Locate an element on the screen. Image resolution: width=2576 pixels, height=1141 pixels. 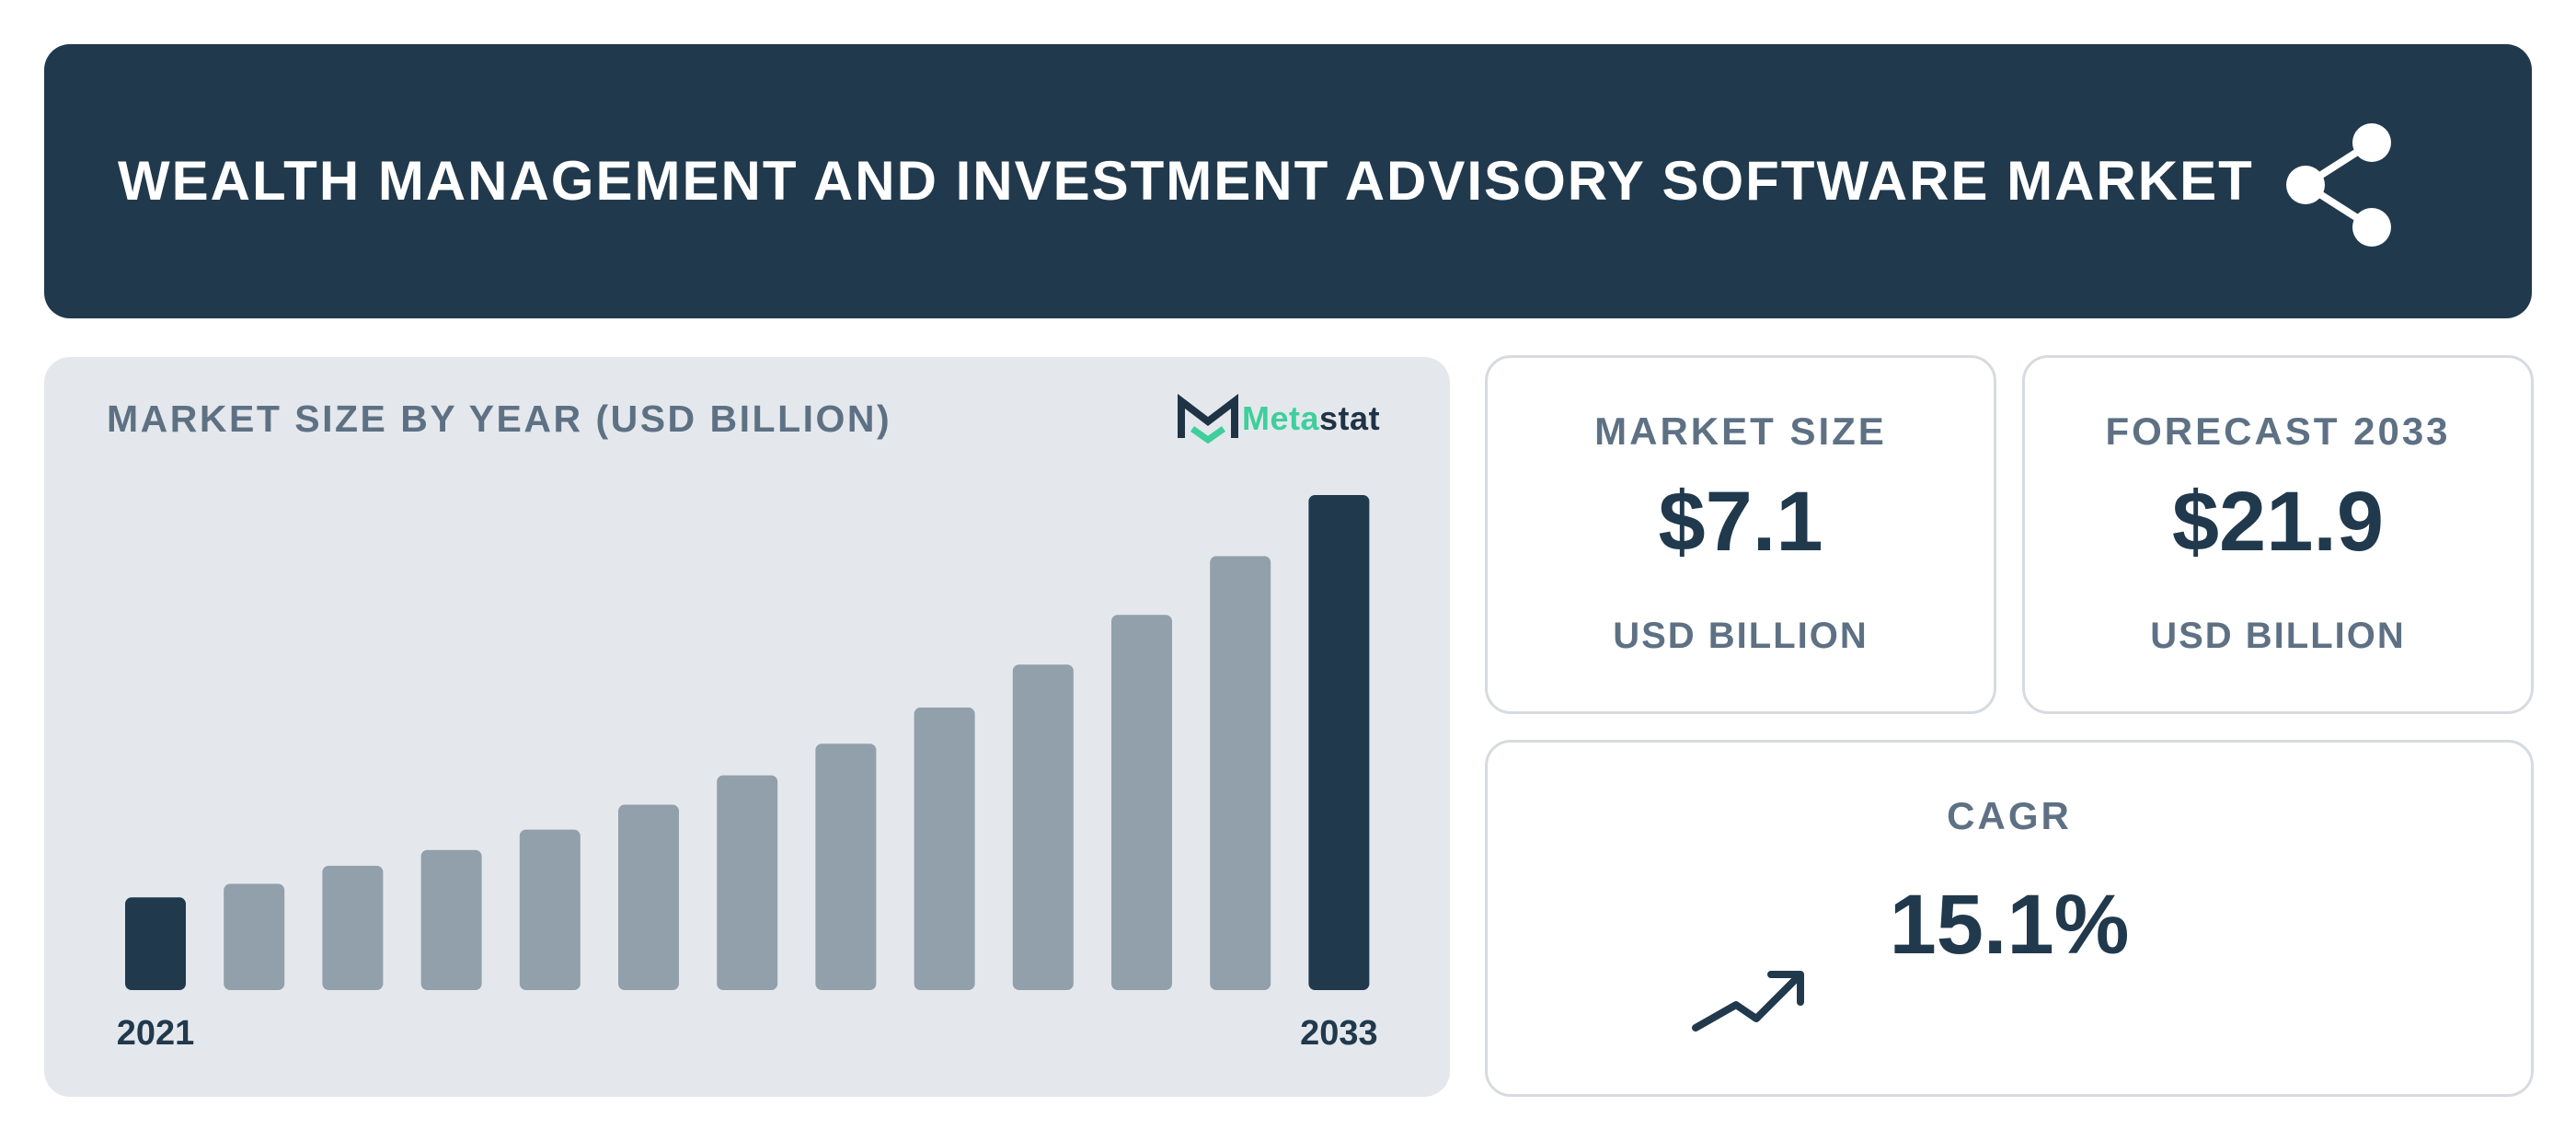
cagr-value: 15.1% is located at coordinates (2009, 925).